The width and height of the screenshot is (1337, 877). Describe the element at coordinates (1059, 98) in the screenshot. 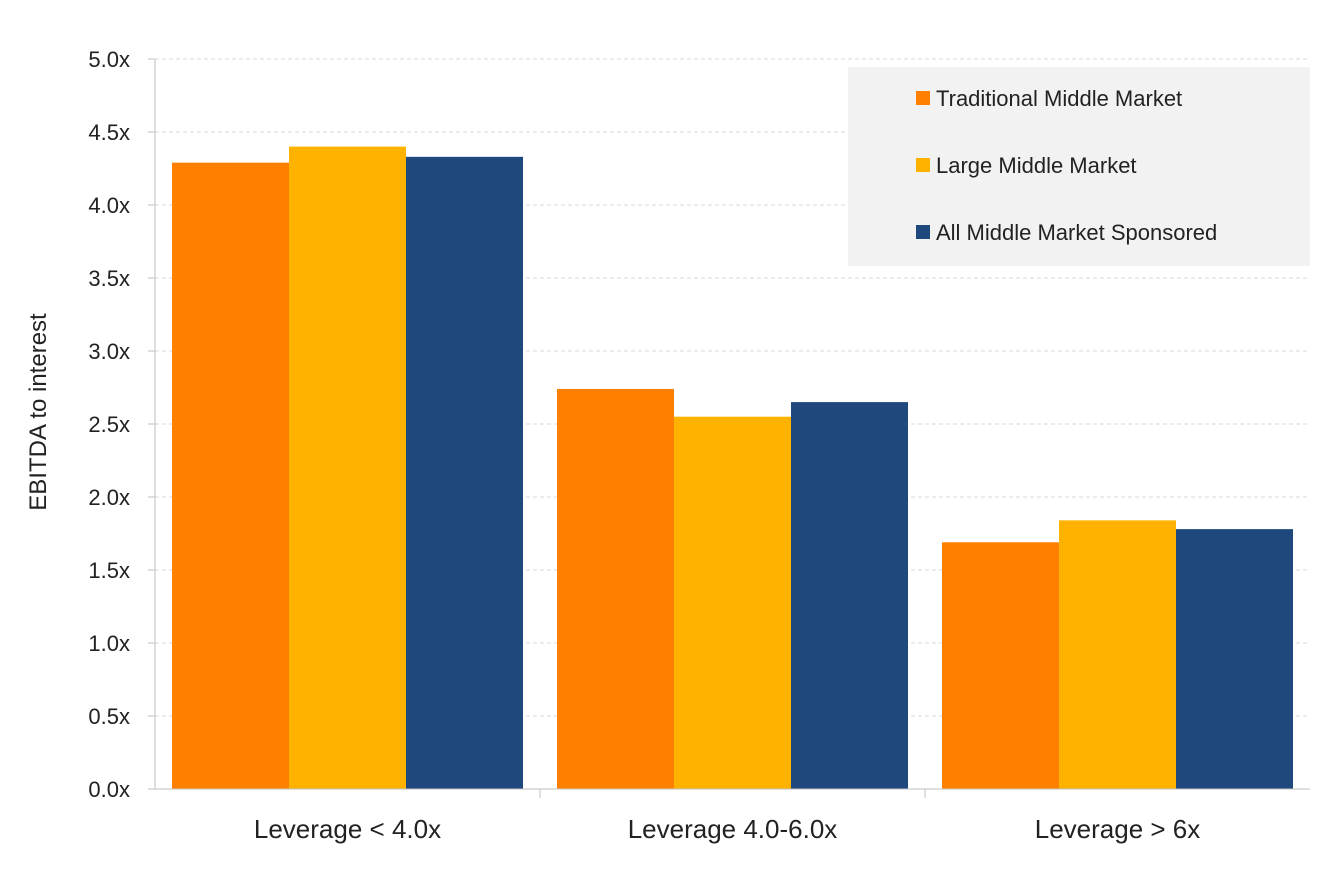

I see `legend-label: Traditional Middle Market` at that location.